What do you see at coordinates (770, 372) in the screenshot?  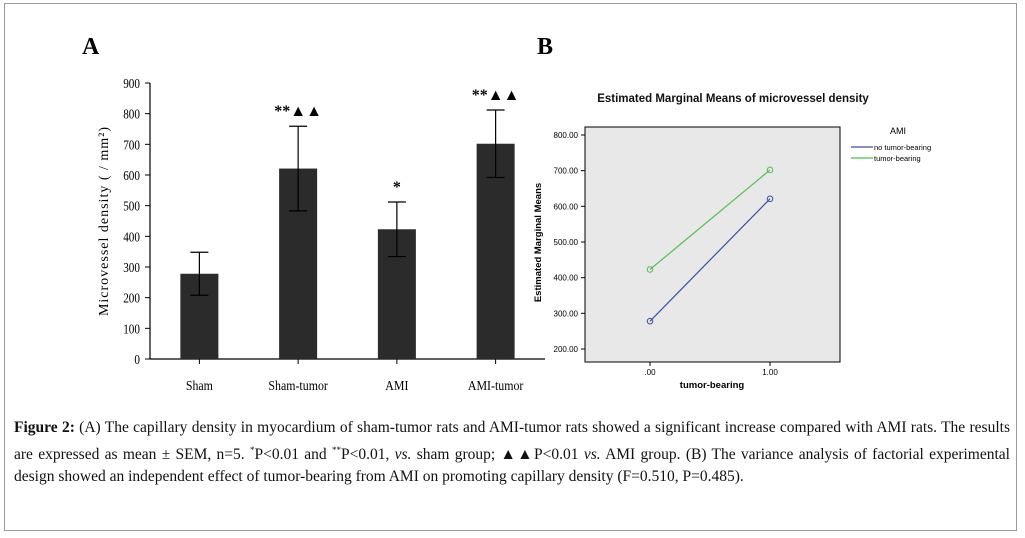 I see `b-x-tick-label-1: 1.00` at bounding box center [770, 372].